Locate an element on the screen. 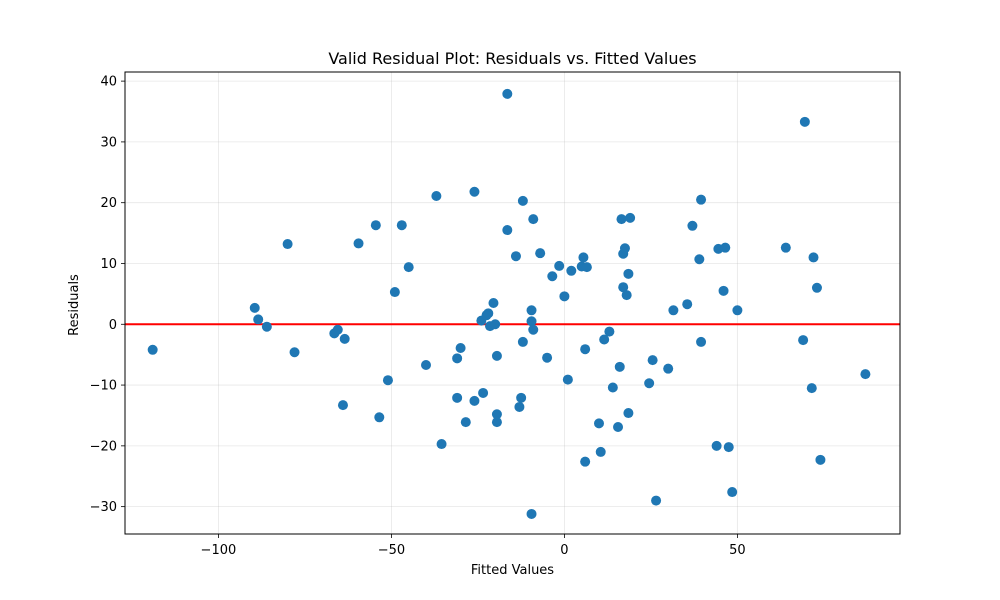 The image size is (1000, 600). x-axis-label: Fitted Values is located at coordinates (512, 570).